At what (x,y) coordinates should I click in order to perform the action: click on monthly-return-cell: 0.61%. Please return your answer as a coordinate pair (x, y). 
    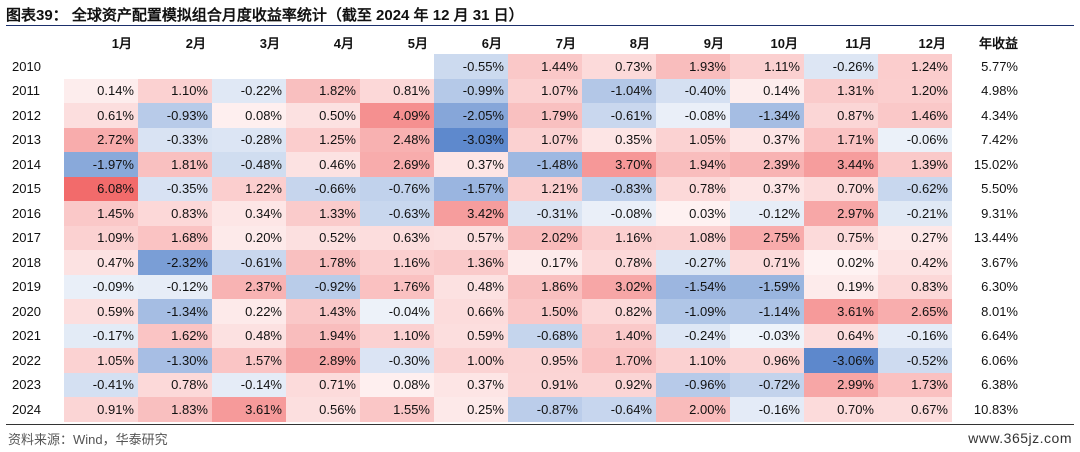
    Looking at the image, I should click on (101, 115).